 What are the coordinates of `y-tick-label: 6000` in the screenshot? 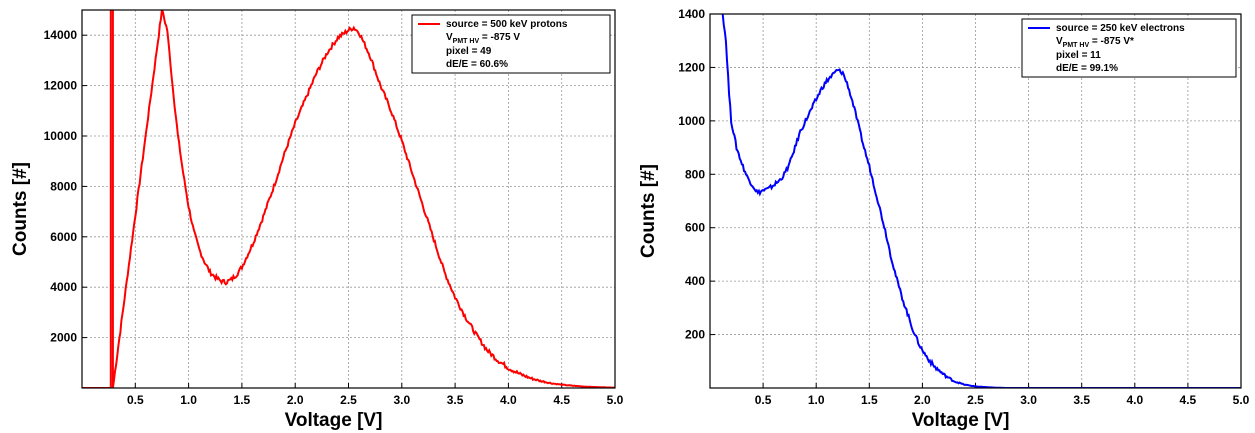 It's located at (63, 237).